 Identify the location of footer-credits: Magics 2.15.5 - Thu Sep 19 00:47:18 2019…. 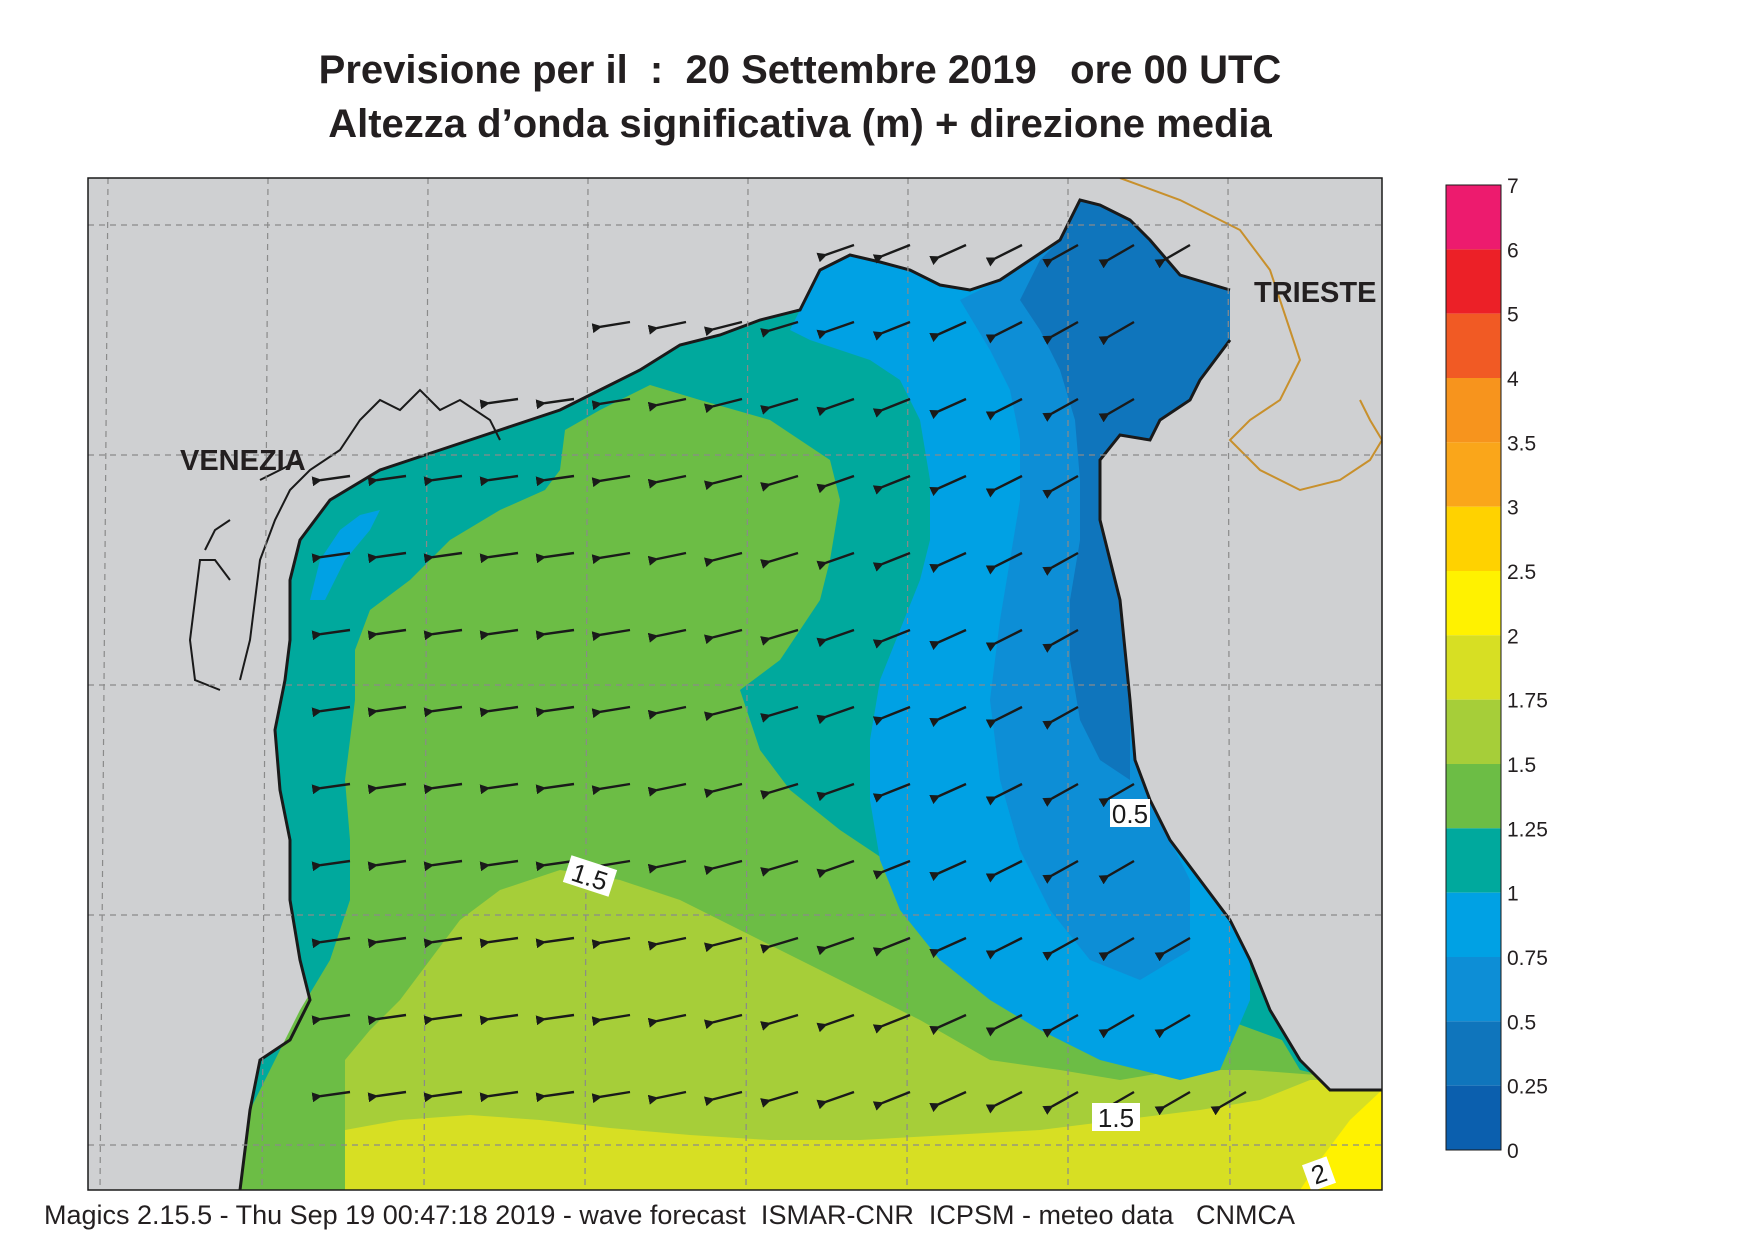
(670, 1215).